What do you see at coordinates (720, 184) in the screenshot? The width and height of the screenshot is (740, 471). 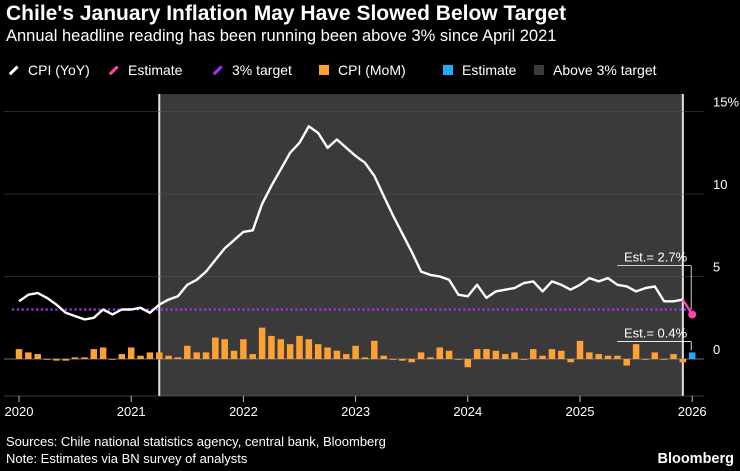 I see `y-tick-label: 10` at bounding box center [720, 184].